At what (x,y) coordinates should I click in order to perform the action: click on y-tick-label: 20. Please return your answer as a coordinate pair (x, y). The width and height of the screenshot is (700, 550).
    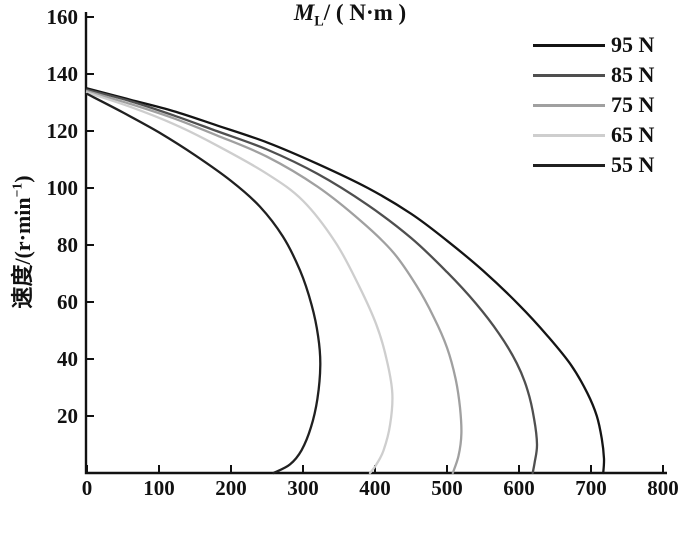
    Looking at the image, I should click on (67, 416).